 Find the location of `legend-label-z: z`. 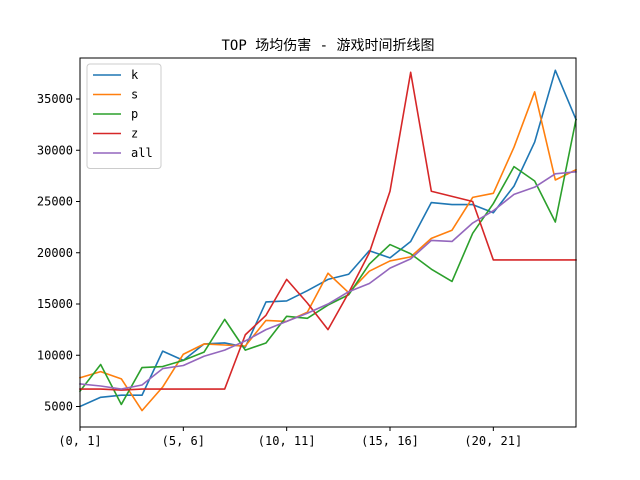

legend-label-z: z is located at coordinates (134, 134).